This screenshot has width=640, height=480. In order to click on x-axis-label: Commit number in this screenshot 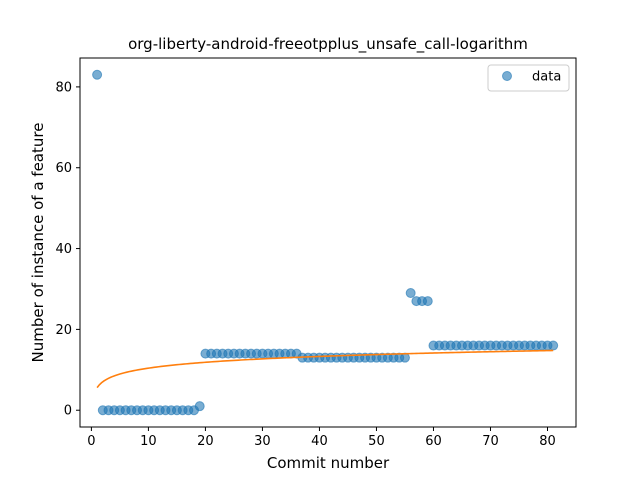, I will do `click(328, 463)`.